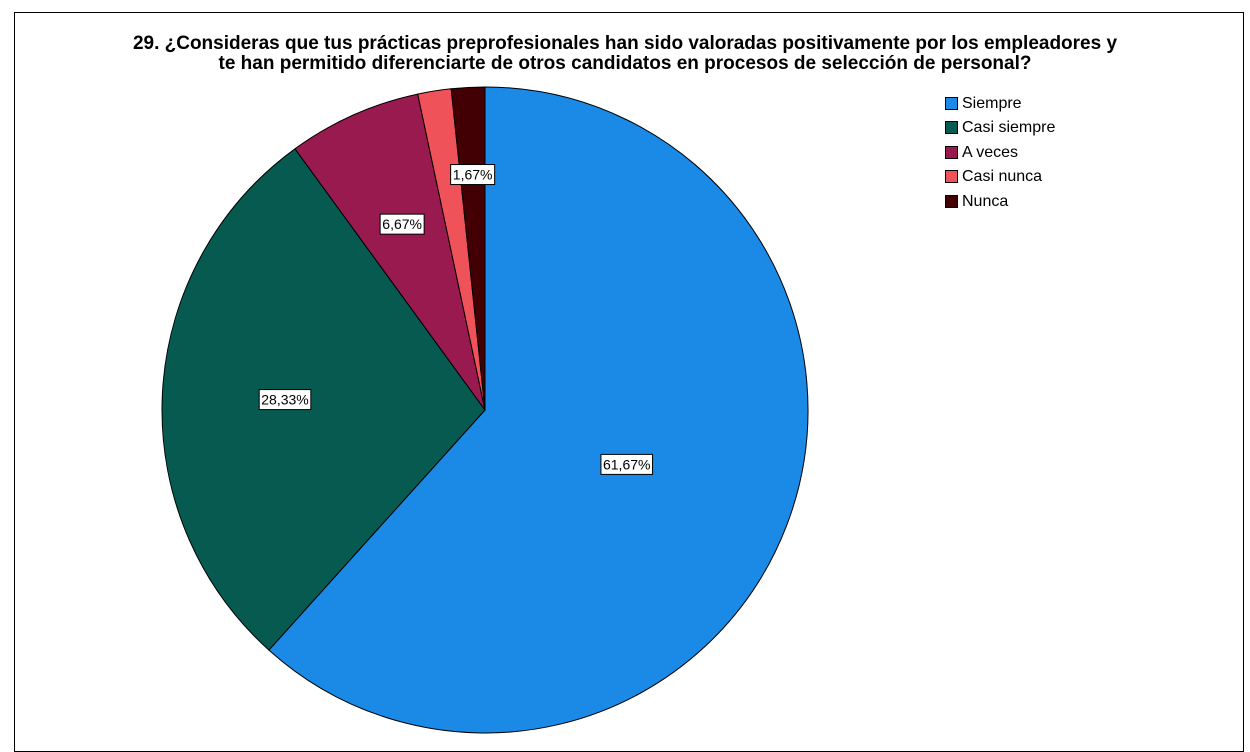 The image size is (1250, 752). I want to click on svg-text: 28,33%, so click(284, 400).